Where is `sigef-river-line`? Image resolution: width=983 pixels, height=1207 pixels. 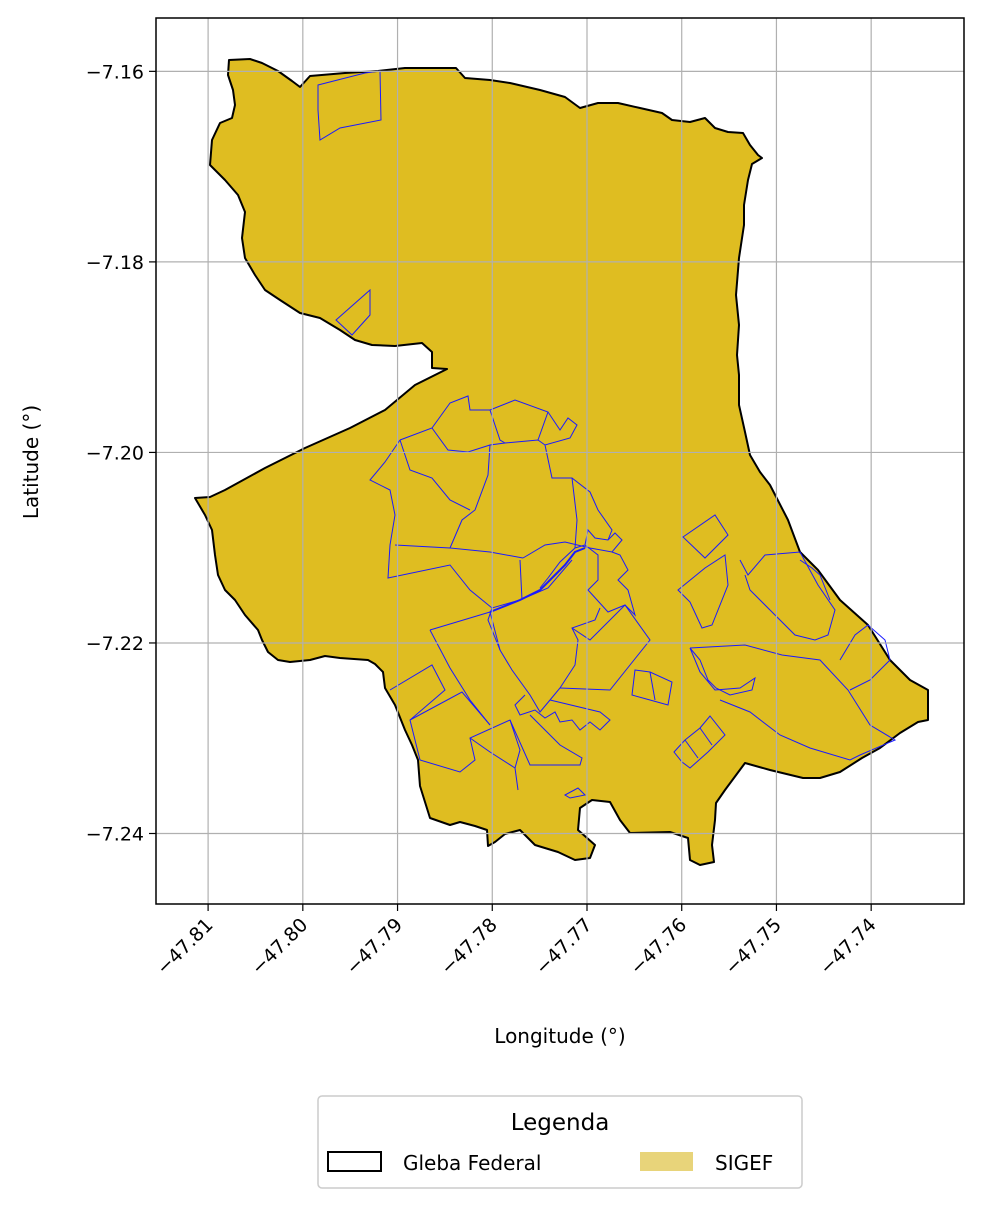 sigef-river-line is located at coordinates (537, 580).